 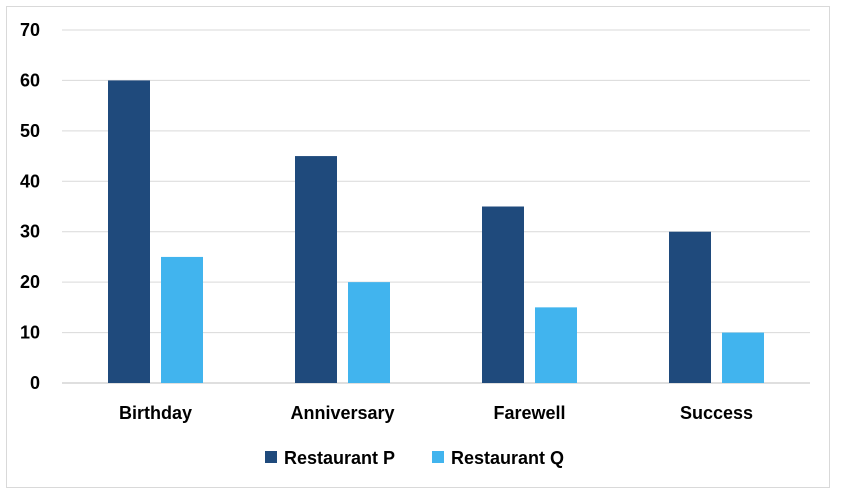 I want to click on x-tick-label: Birthday, so click(x=155, y=413).